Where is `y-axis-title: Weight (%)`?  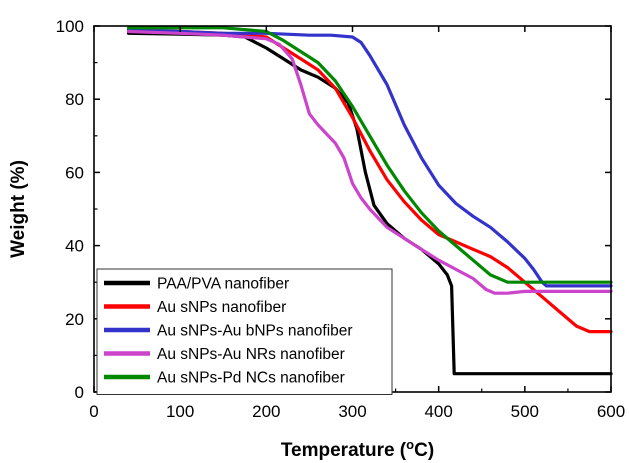 y-axis-title: Weight (%) is located at coordinates (18, 209).